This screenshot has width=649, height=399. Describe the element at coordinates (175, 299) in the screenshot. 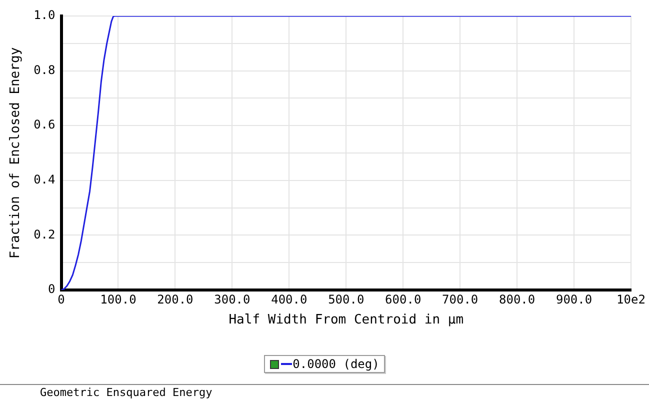

I see `x-tick-label: 200.0` at that location.